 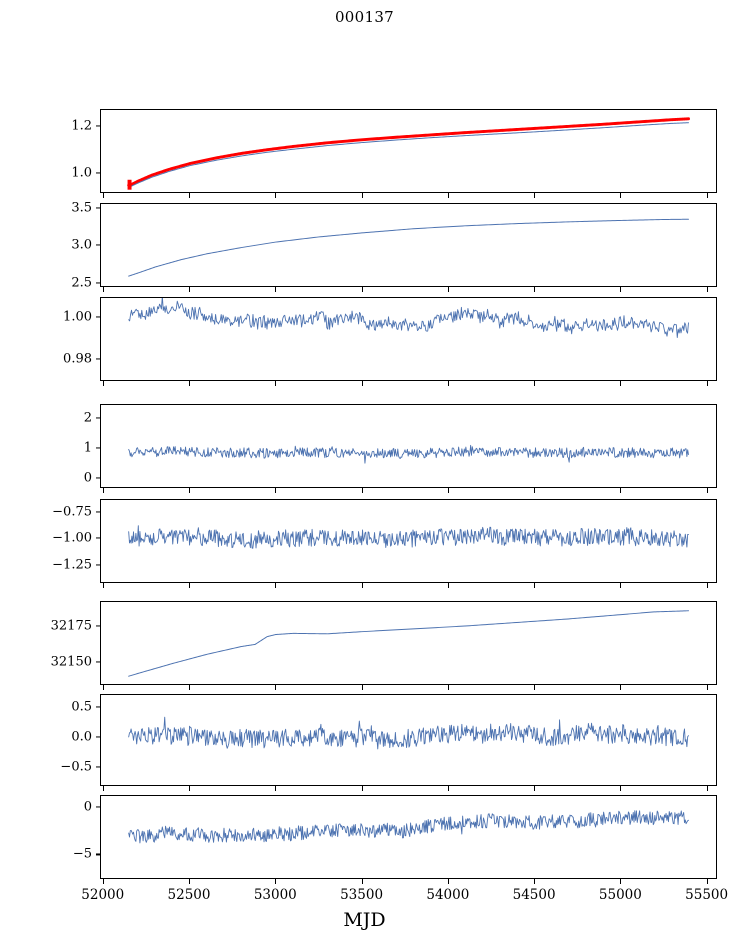 What do you see at coordinates (87, 418) in the screenshot?
I see `panel-3-ytick-label: 2` at bounding box center [87, 418].